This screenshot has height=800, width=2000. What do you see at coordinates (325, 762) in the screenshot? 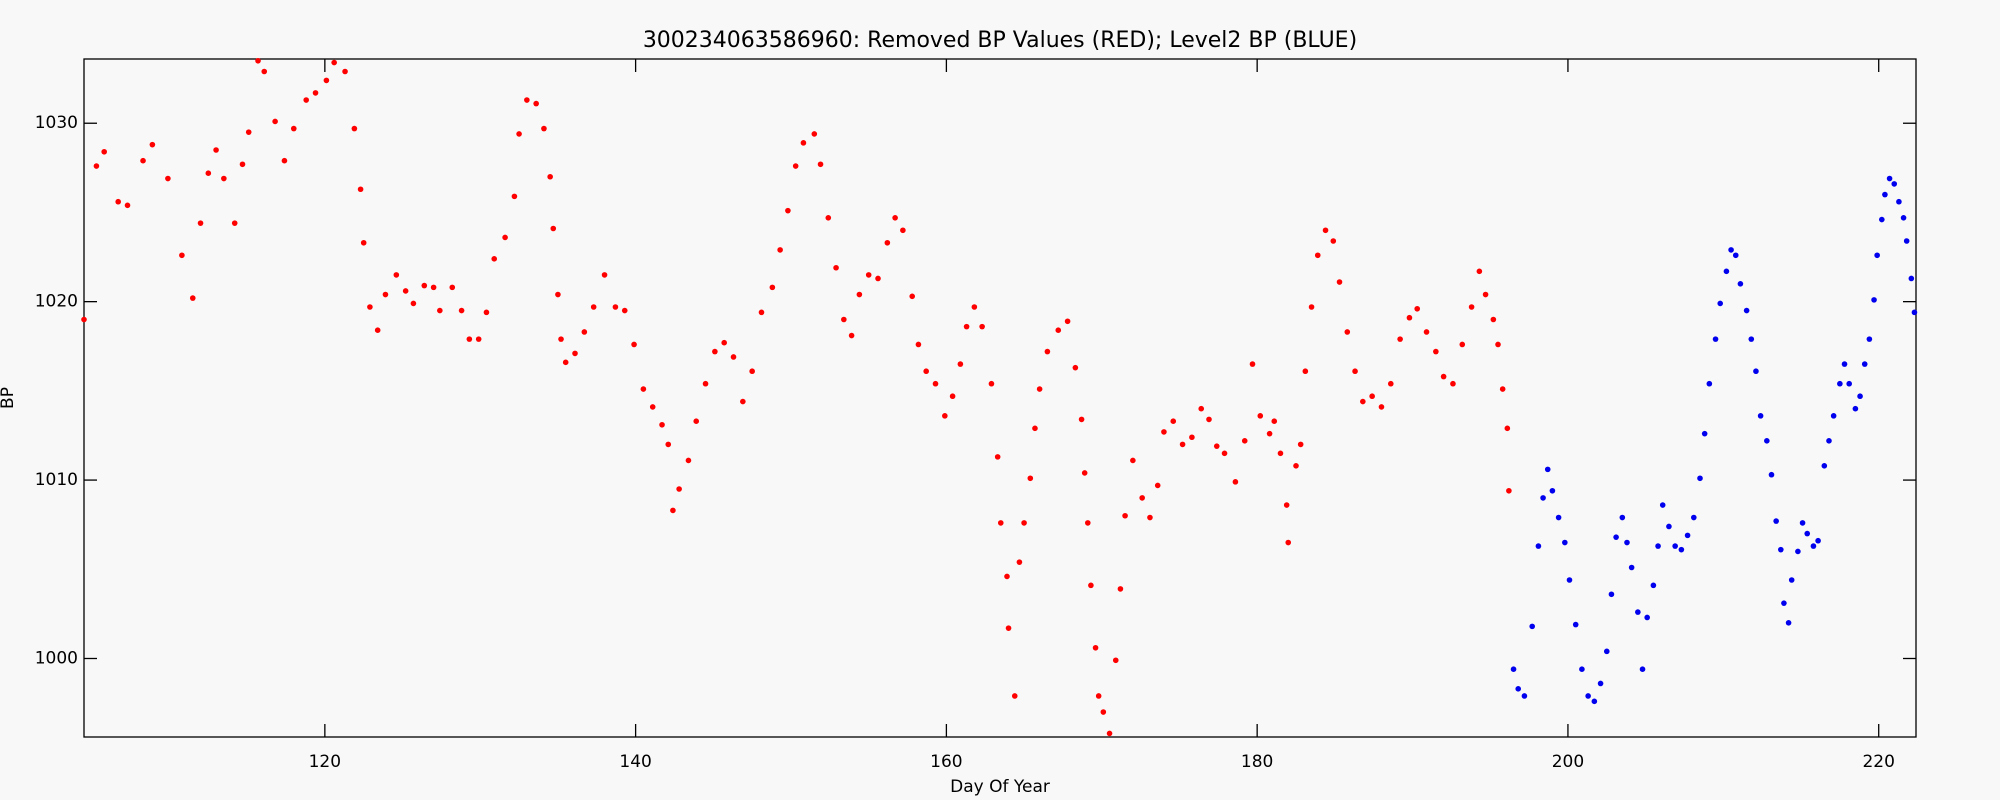
I see `x-tick-label: 120` at bounding box center [325, 762].